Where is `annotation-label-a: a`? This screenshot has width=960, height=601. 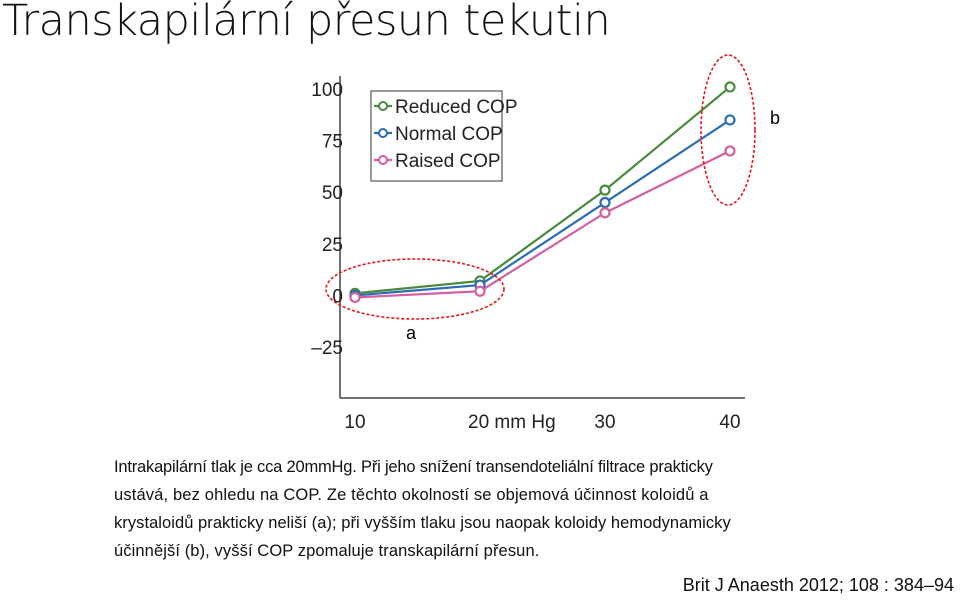 annotation-label-a: a is located at coordinates (411, 333).